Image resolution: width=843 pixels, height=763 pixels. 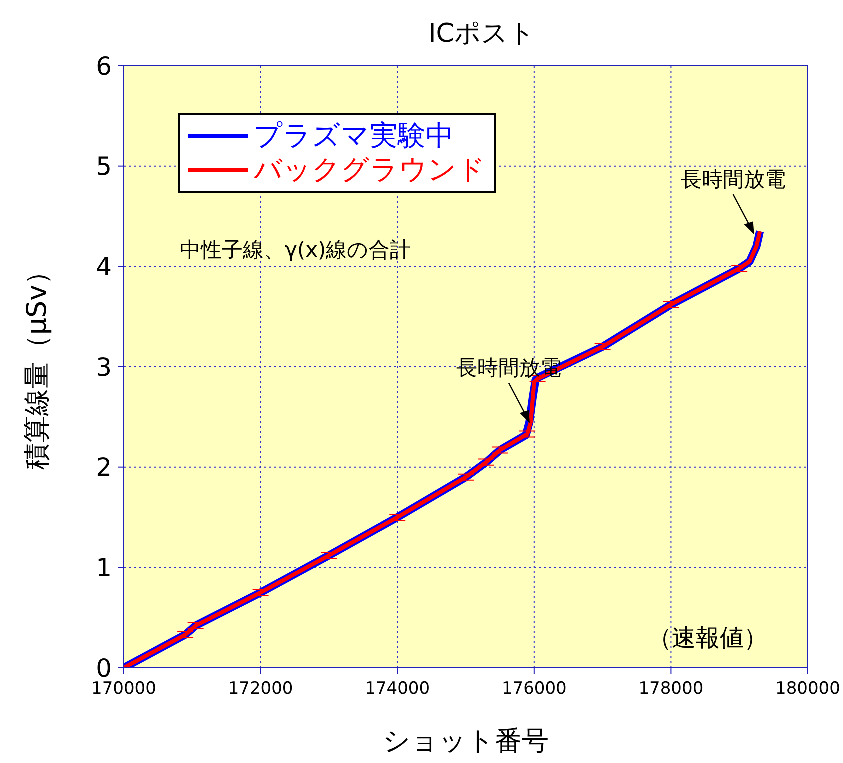 What do you see at coordinates (261, 689) in the screenshot?
I see `x-tick-label: 172000` at bounding box center [261, 689].